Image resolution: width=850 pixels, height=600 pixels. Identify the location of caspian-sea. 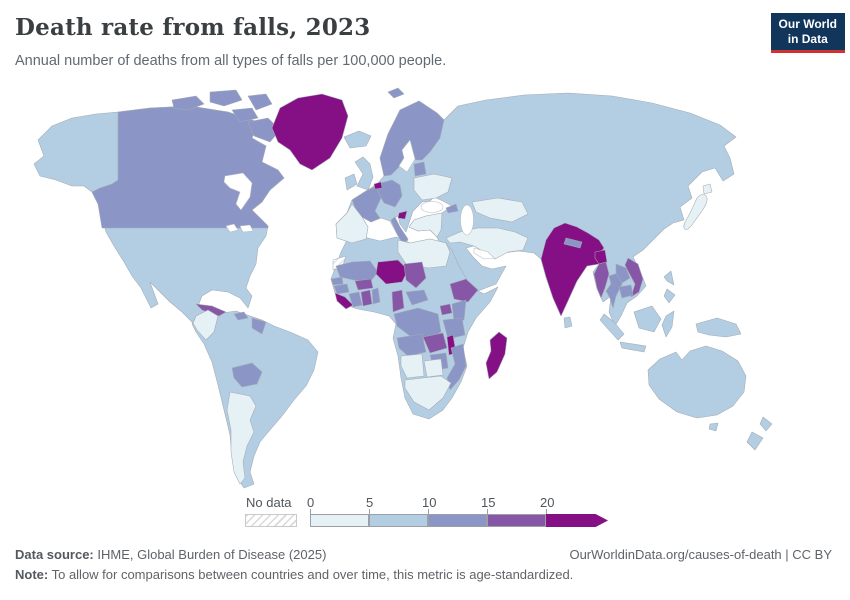
(467, 220).